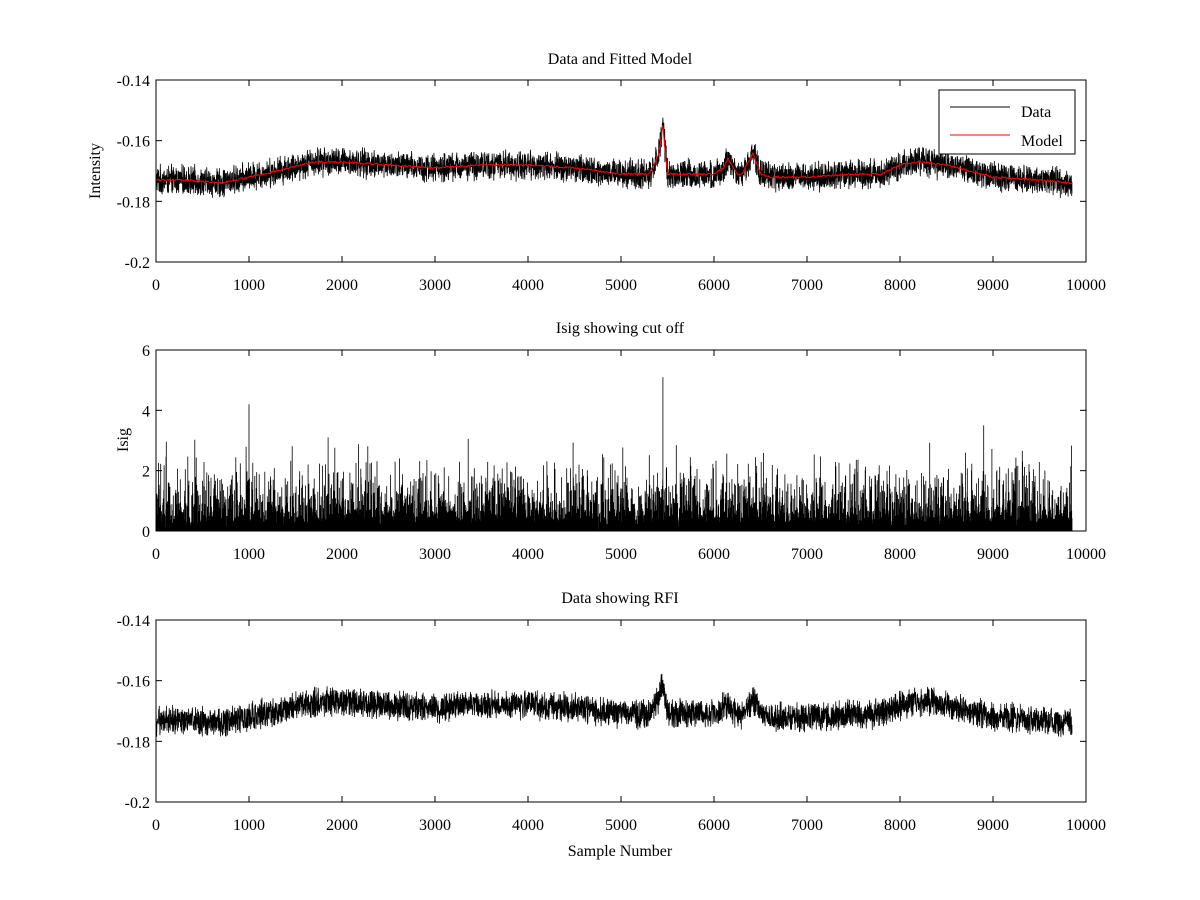 Image resolution: width=1200 pixels, height=900 pixels. I want to click on panel-2-ytick-label: 6, so click(146, 351).